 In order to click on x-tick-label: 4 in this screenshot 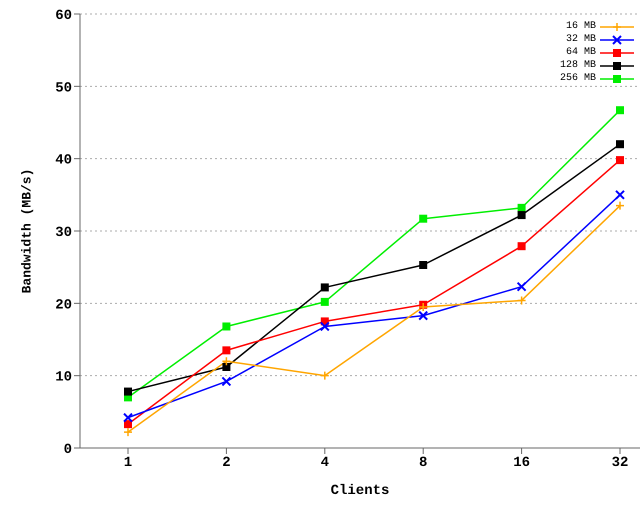, I will do `click(325, 462)`.